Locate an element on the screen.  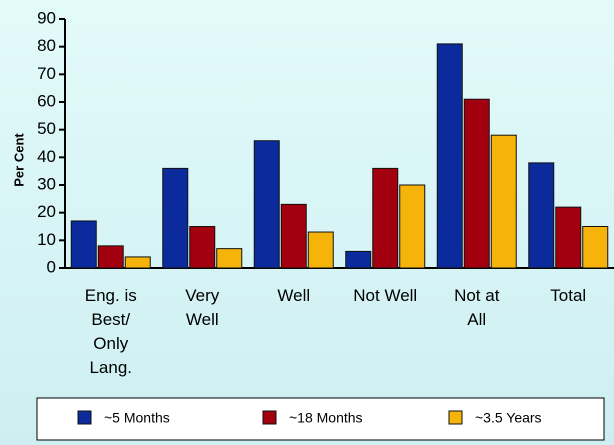
legend-box is located at coordinates (320, 419).